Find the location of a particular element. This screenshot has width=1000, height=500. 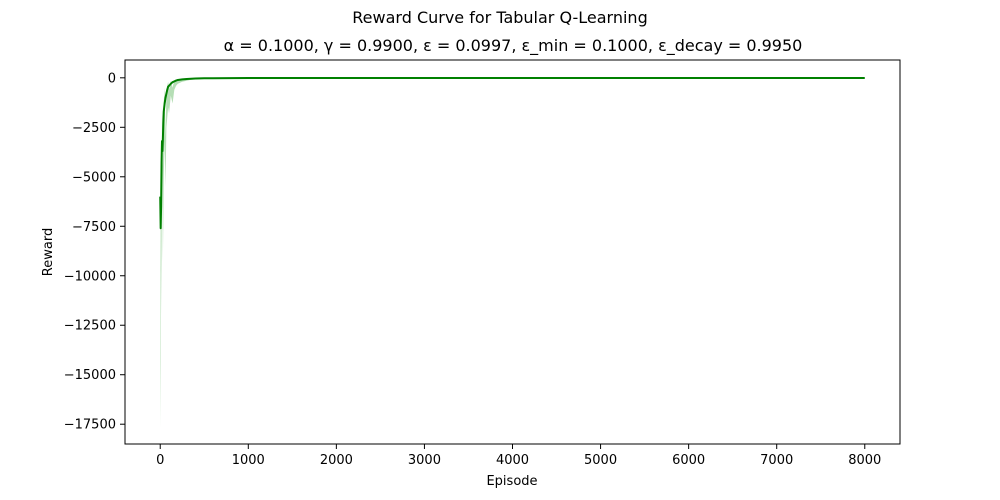

y-tick-label: −12500 is located at coordinates (90, 326).